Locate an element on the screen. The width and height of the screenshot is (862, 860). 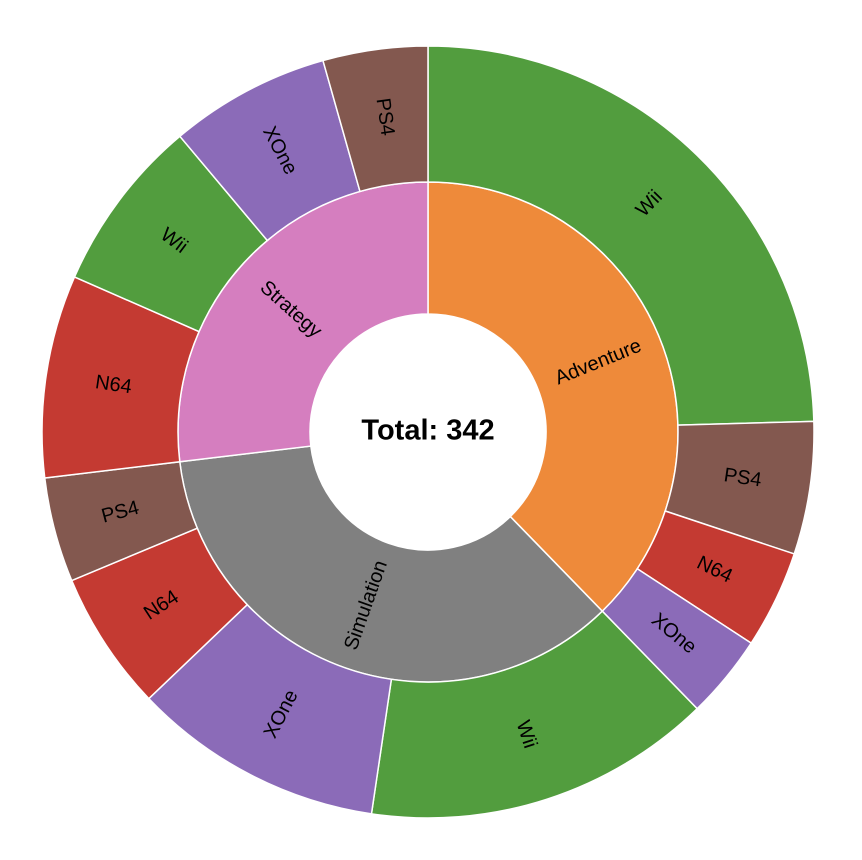
outer-arc is located at coordinates (375, 119).